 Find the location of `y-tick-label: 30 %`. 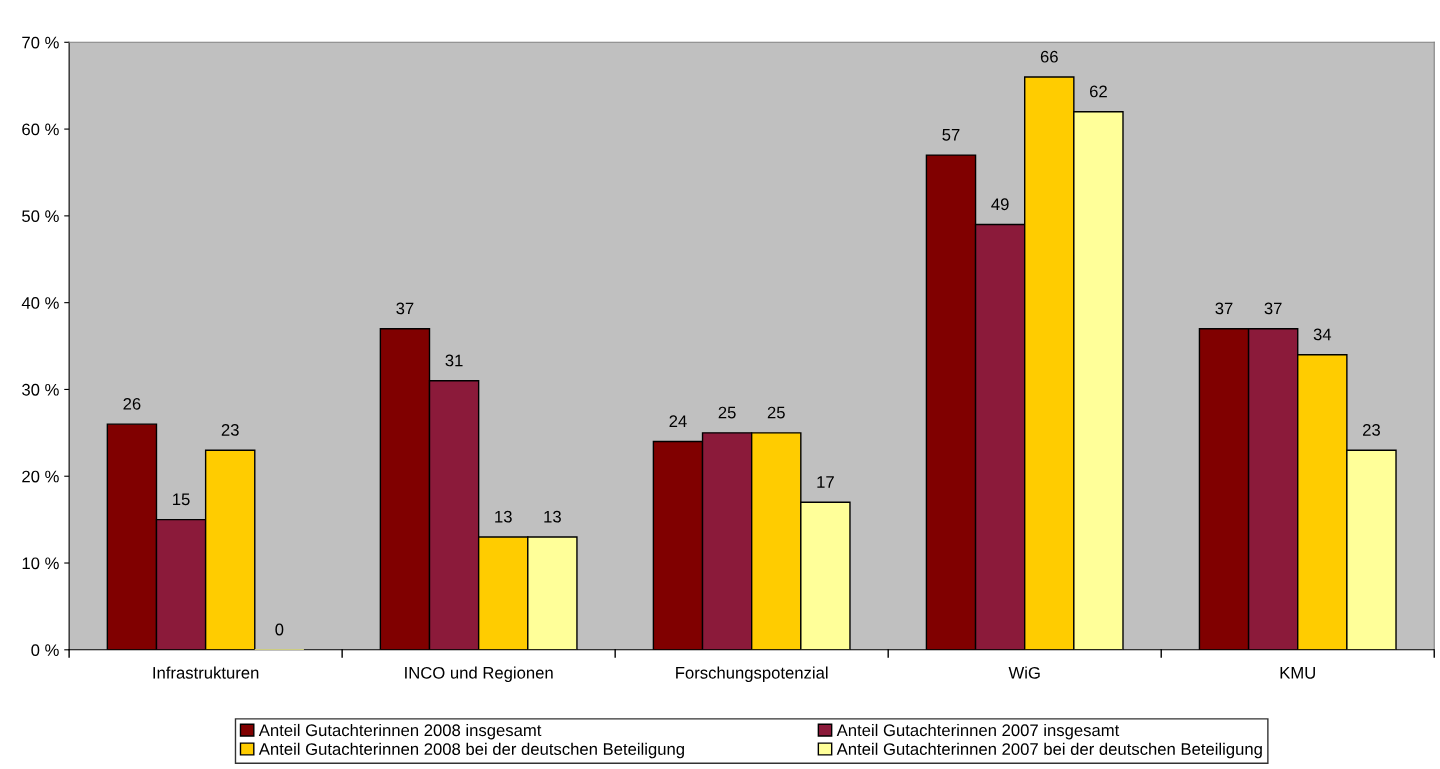

y-tick-label: 30 % is located at coordinates (40, 389).